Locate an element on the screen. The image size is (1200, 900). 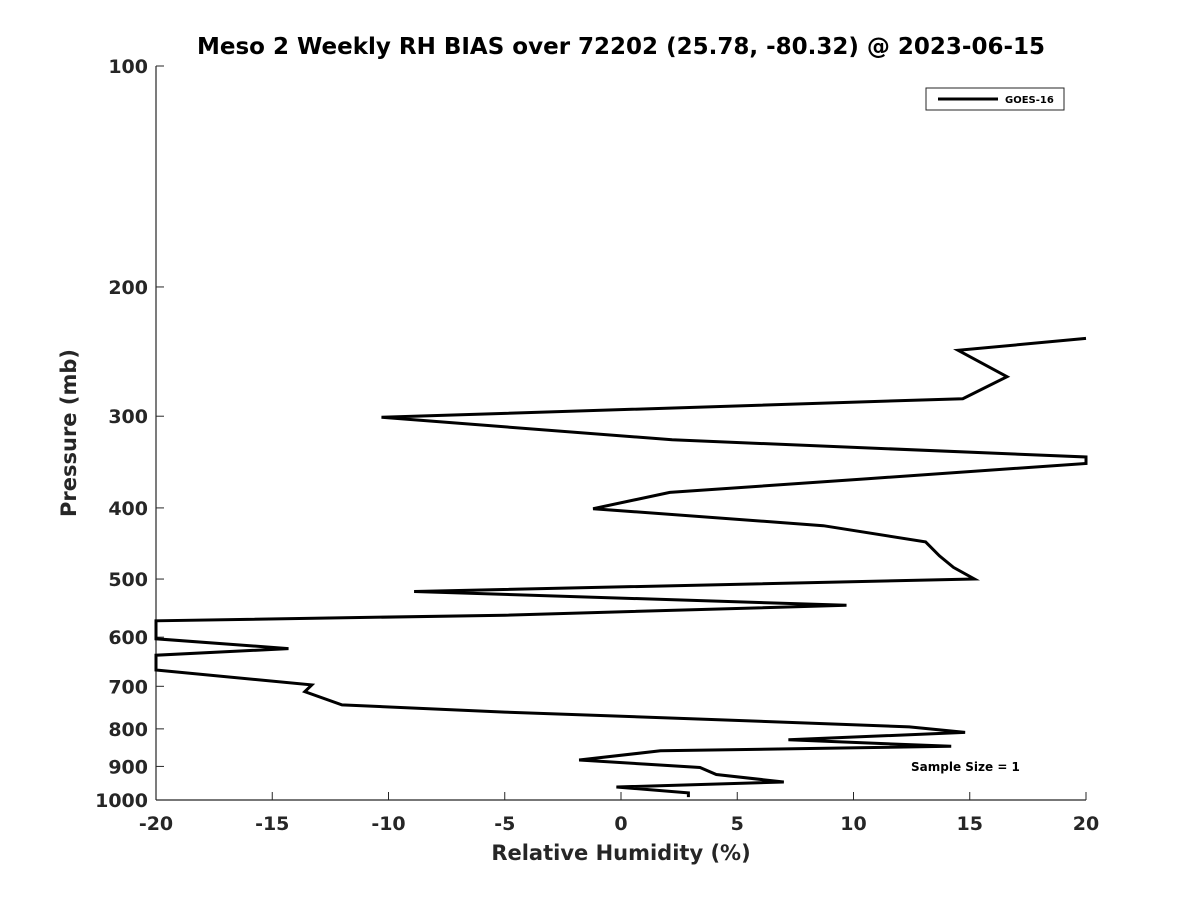
y-tick-label: 200 is located at coordinates (128, 288).